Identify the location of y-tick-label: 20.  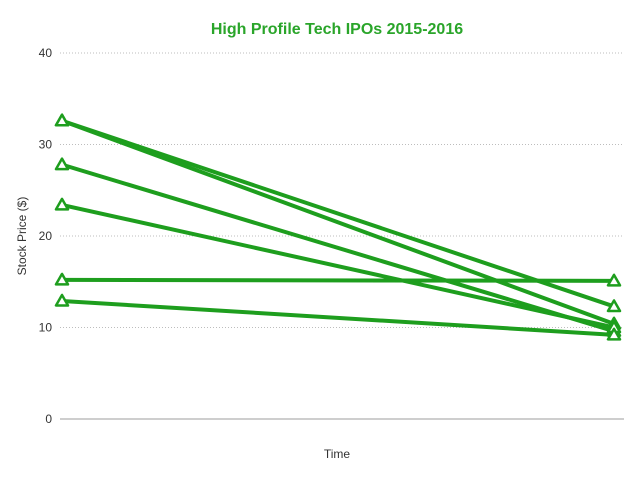
(46, 236).